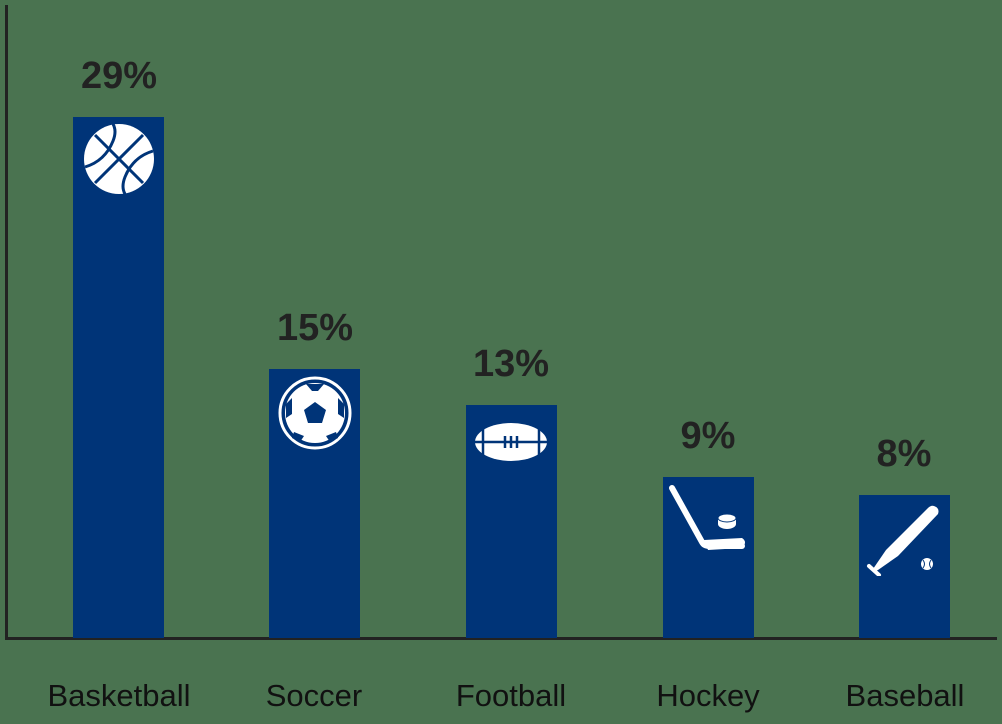  What do you see at coordinates (119, 695) in the screenshot?
I see `category-label: Basketball` at bounding box center [119, 695].